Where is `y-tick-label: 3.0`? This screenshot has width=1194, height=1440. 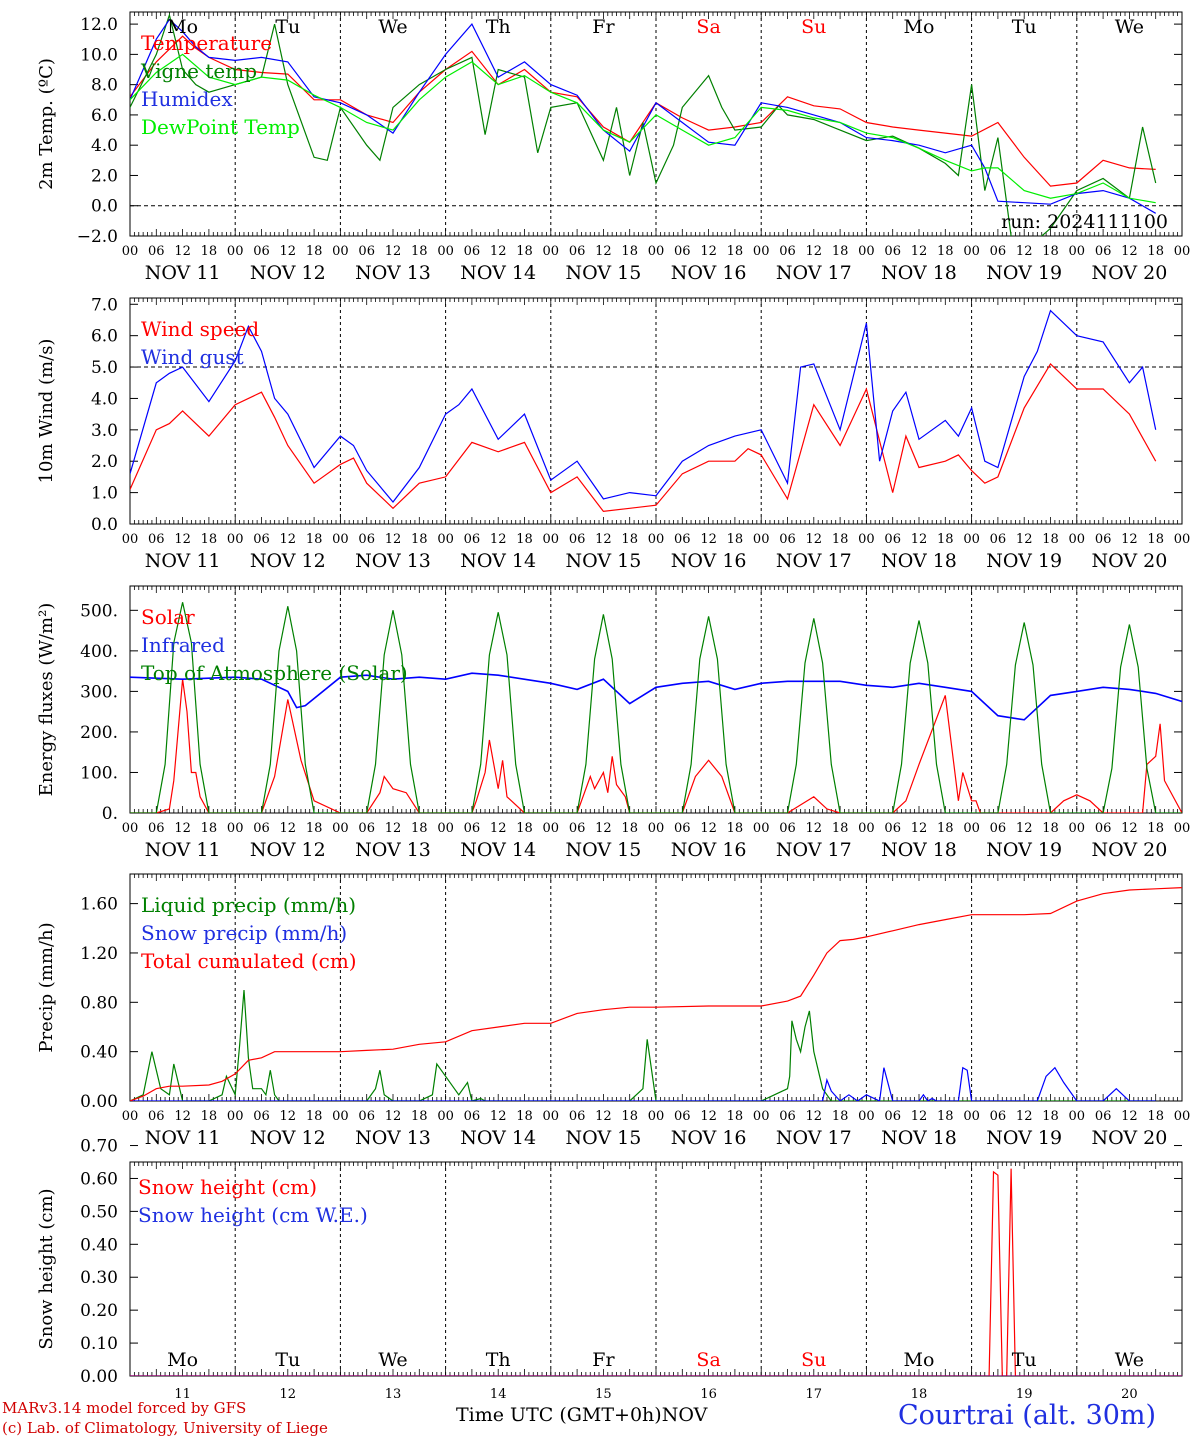
y-tick-label: 3.0 is located at coordinates (104, 431).